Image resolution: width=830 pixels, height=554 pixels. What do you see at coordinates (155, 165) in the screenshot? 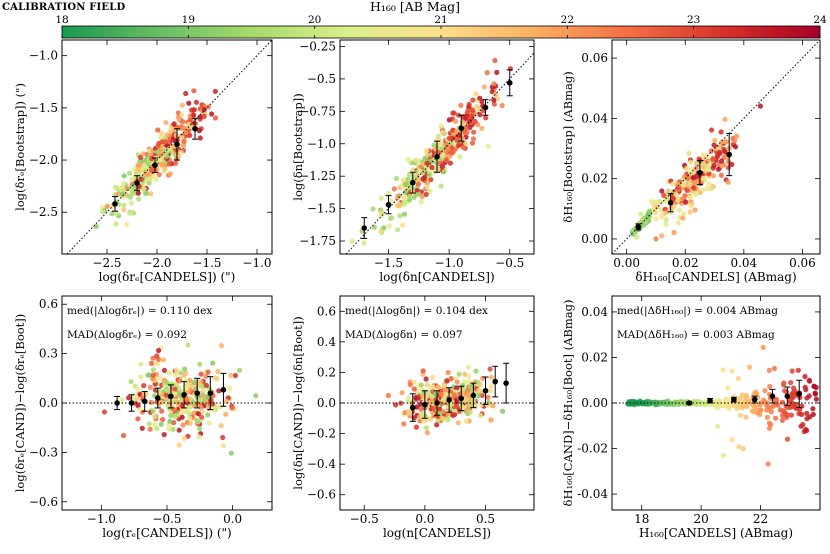
I see `re-scatter-binned-median` at bounding box center [155, 165].